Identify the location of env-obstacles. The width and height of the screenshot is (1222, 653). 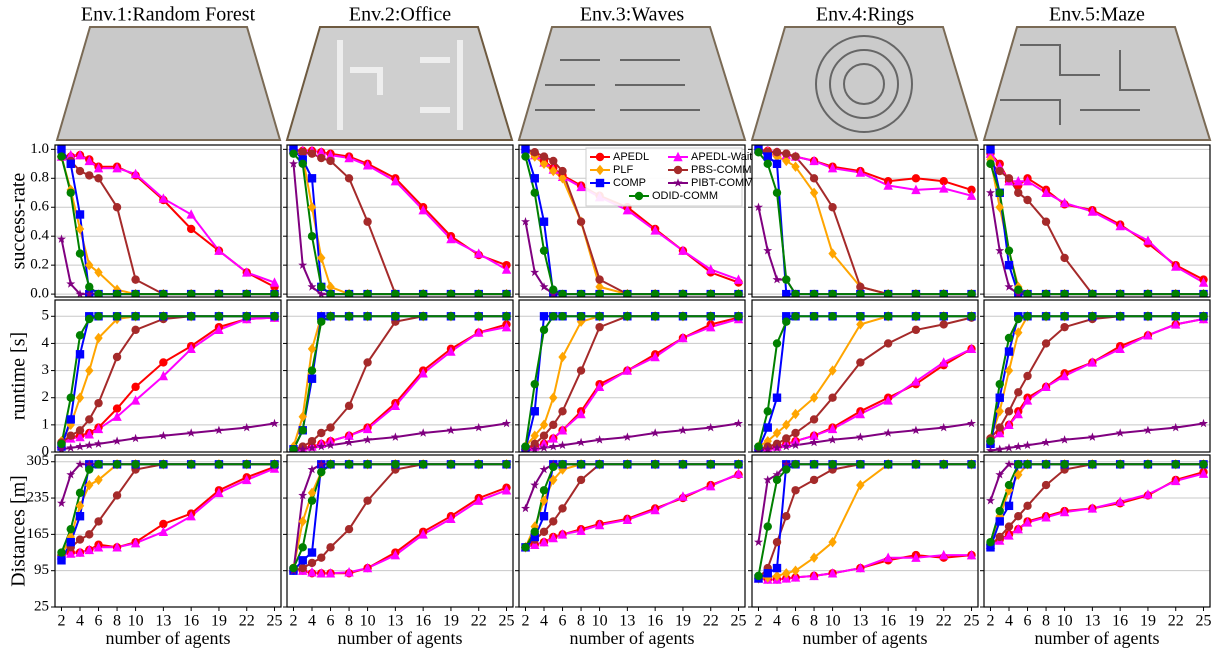
(743, 84).